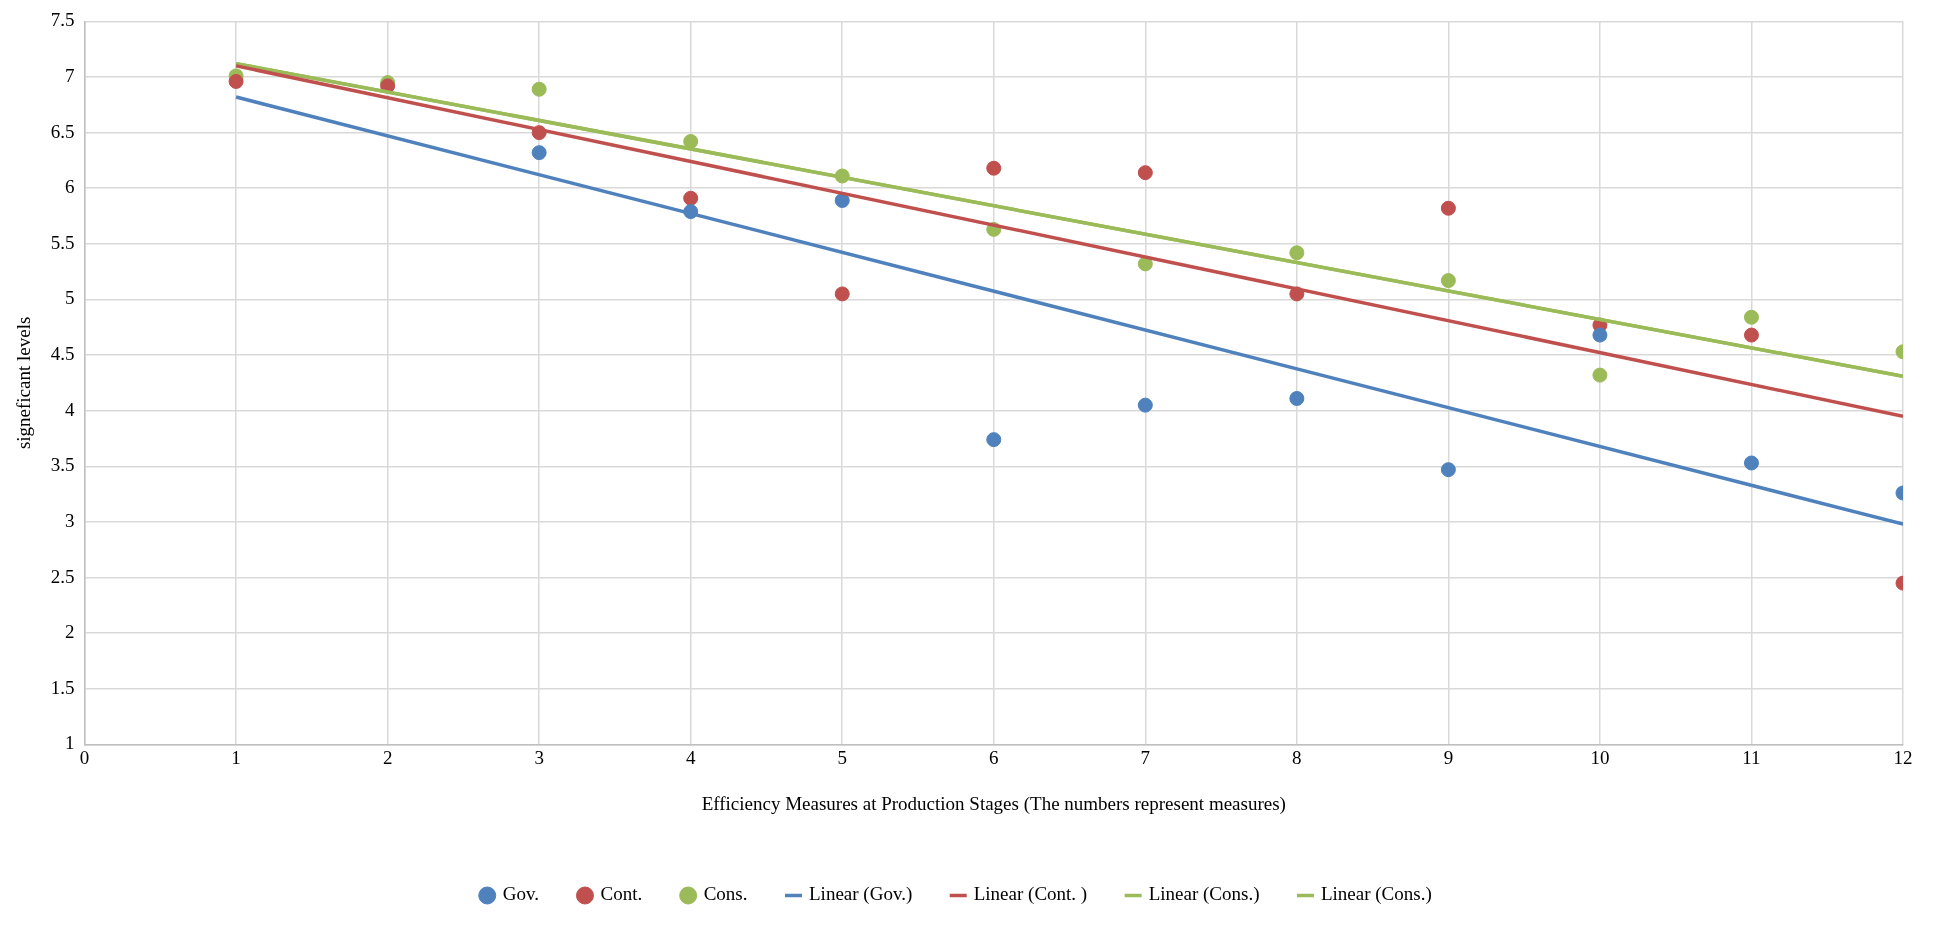 The width and height of the screenshot is (1943, 925). What do you see at coordinates (1030, 894) in the screenshot?
I see `legend-label: Linear (Cont. )` at bounding box center [1030, 894].